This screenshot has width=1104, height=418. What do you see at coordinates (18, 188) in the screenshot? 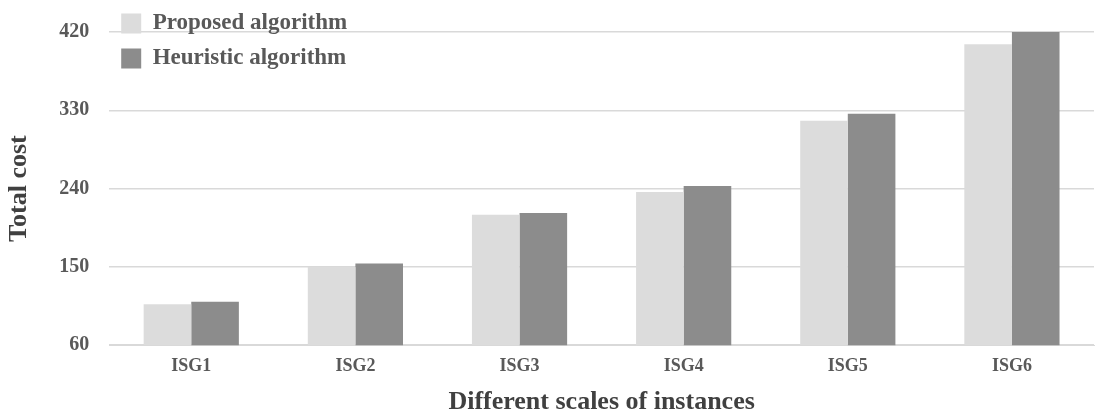
I see `y-axis-title: Total cost` at bounding box center [18, 188].